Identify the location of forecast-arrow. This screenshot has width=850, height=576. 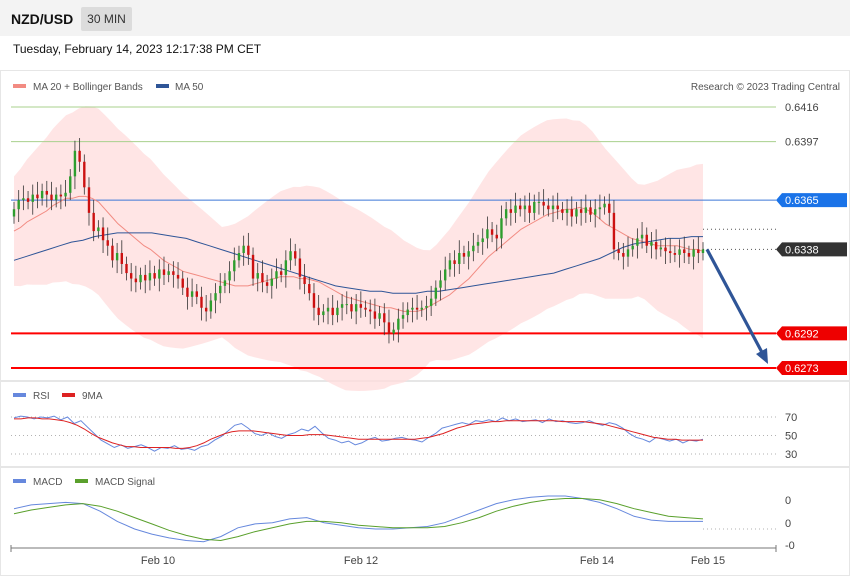
(736, 306).